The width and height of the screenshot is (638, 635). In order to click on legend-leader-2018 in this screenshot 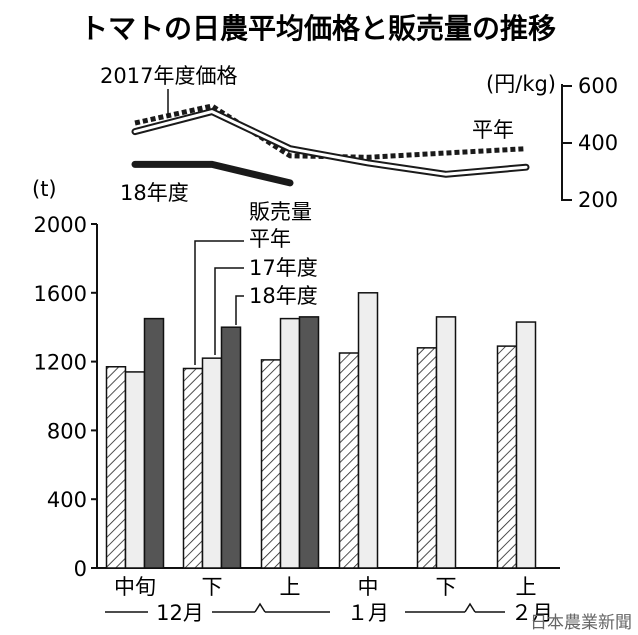, I will do `click(239, 310)`.